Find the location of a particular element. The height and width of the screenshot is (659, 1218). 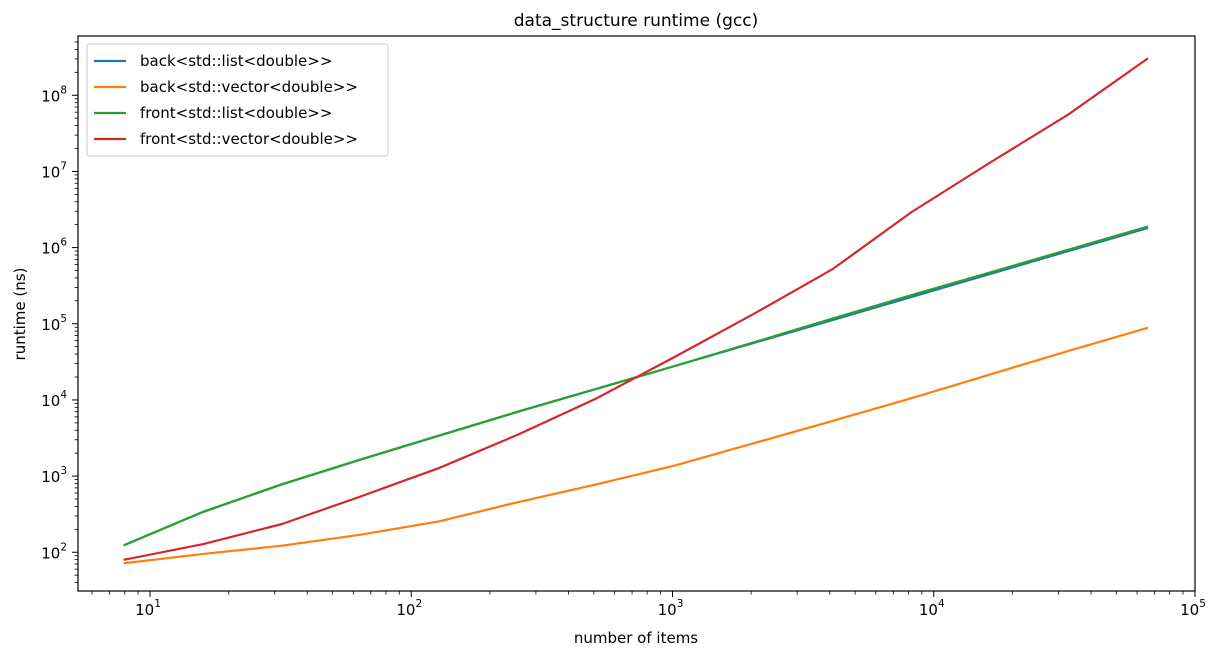

legend-label-2: front<std::list<double>> is located at coordinates (236, 113).